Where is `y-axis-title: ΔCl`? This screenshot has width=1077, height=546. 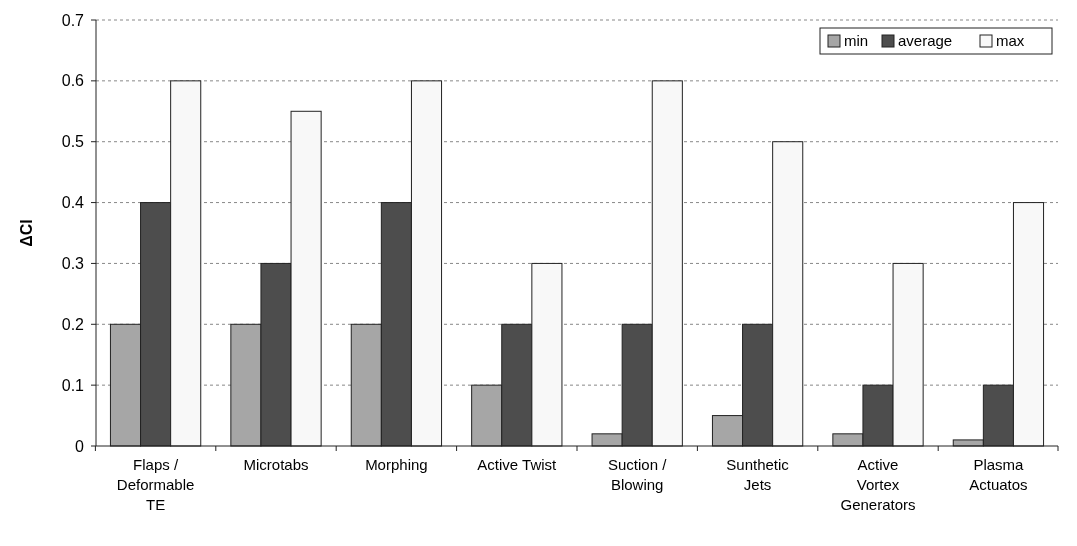 y-axis-title: ΔCl is located at coordinates (26, 233).